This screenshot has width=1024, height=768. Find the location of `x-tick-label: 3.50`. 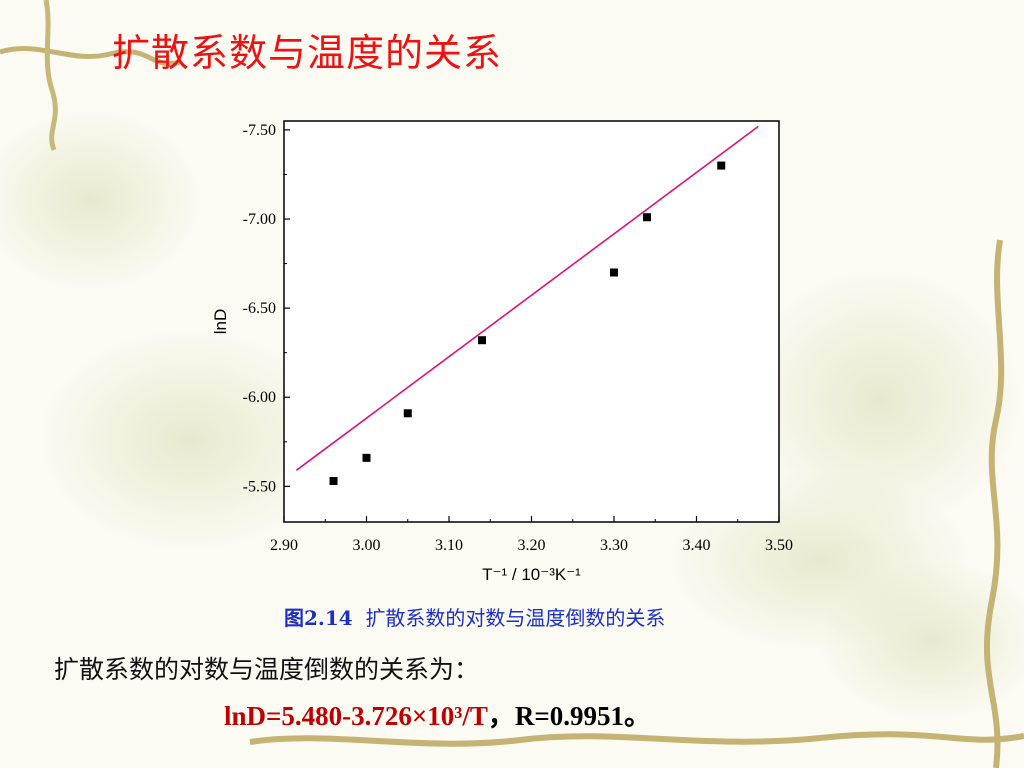

x-tick-label: 3.50 is located at coordinates (779, 545).